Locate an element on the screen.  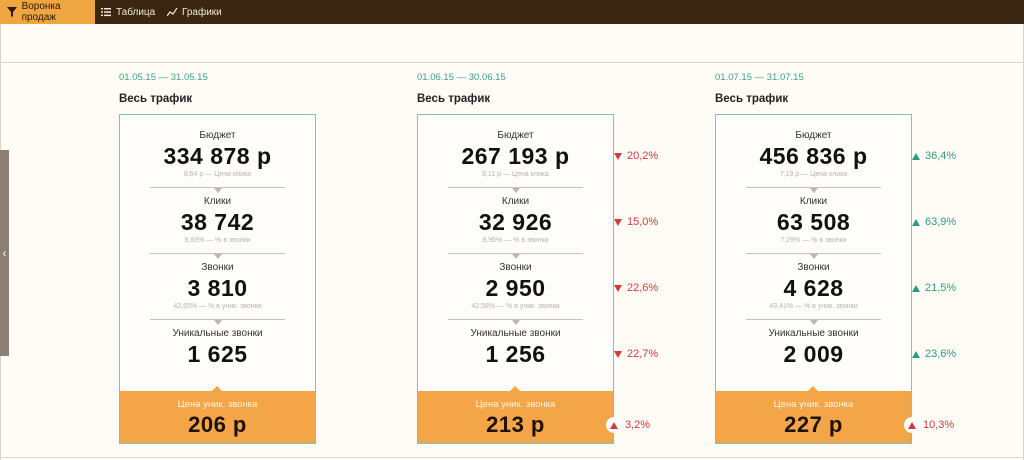
change-value: 20,2% is located at coordinates (643, 156).